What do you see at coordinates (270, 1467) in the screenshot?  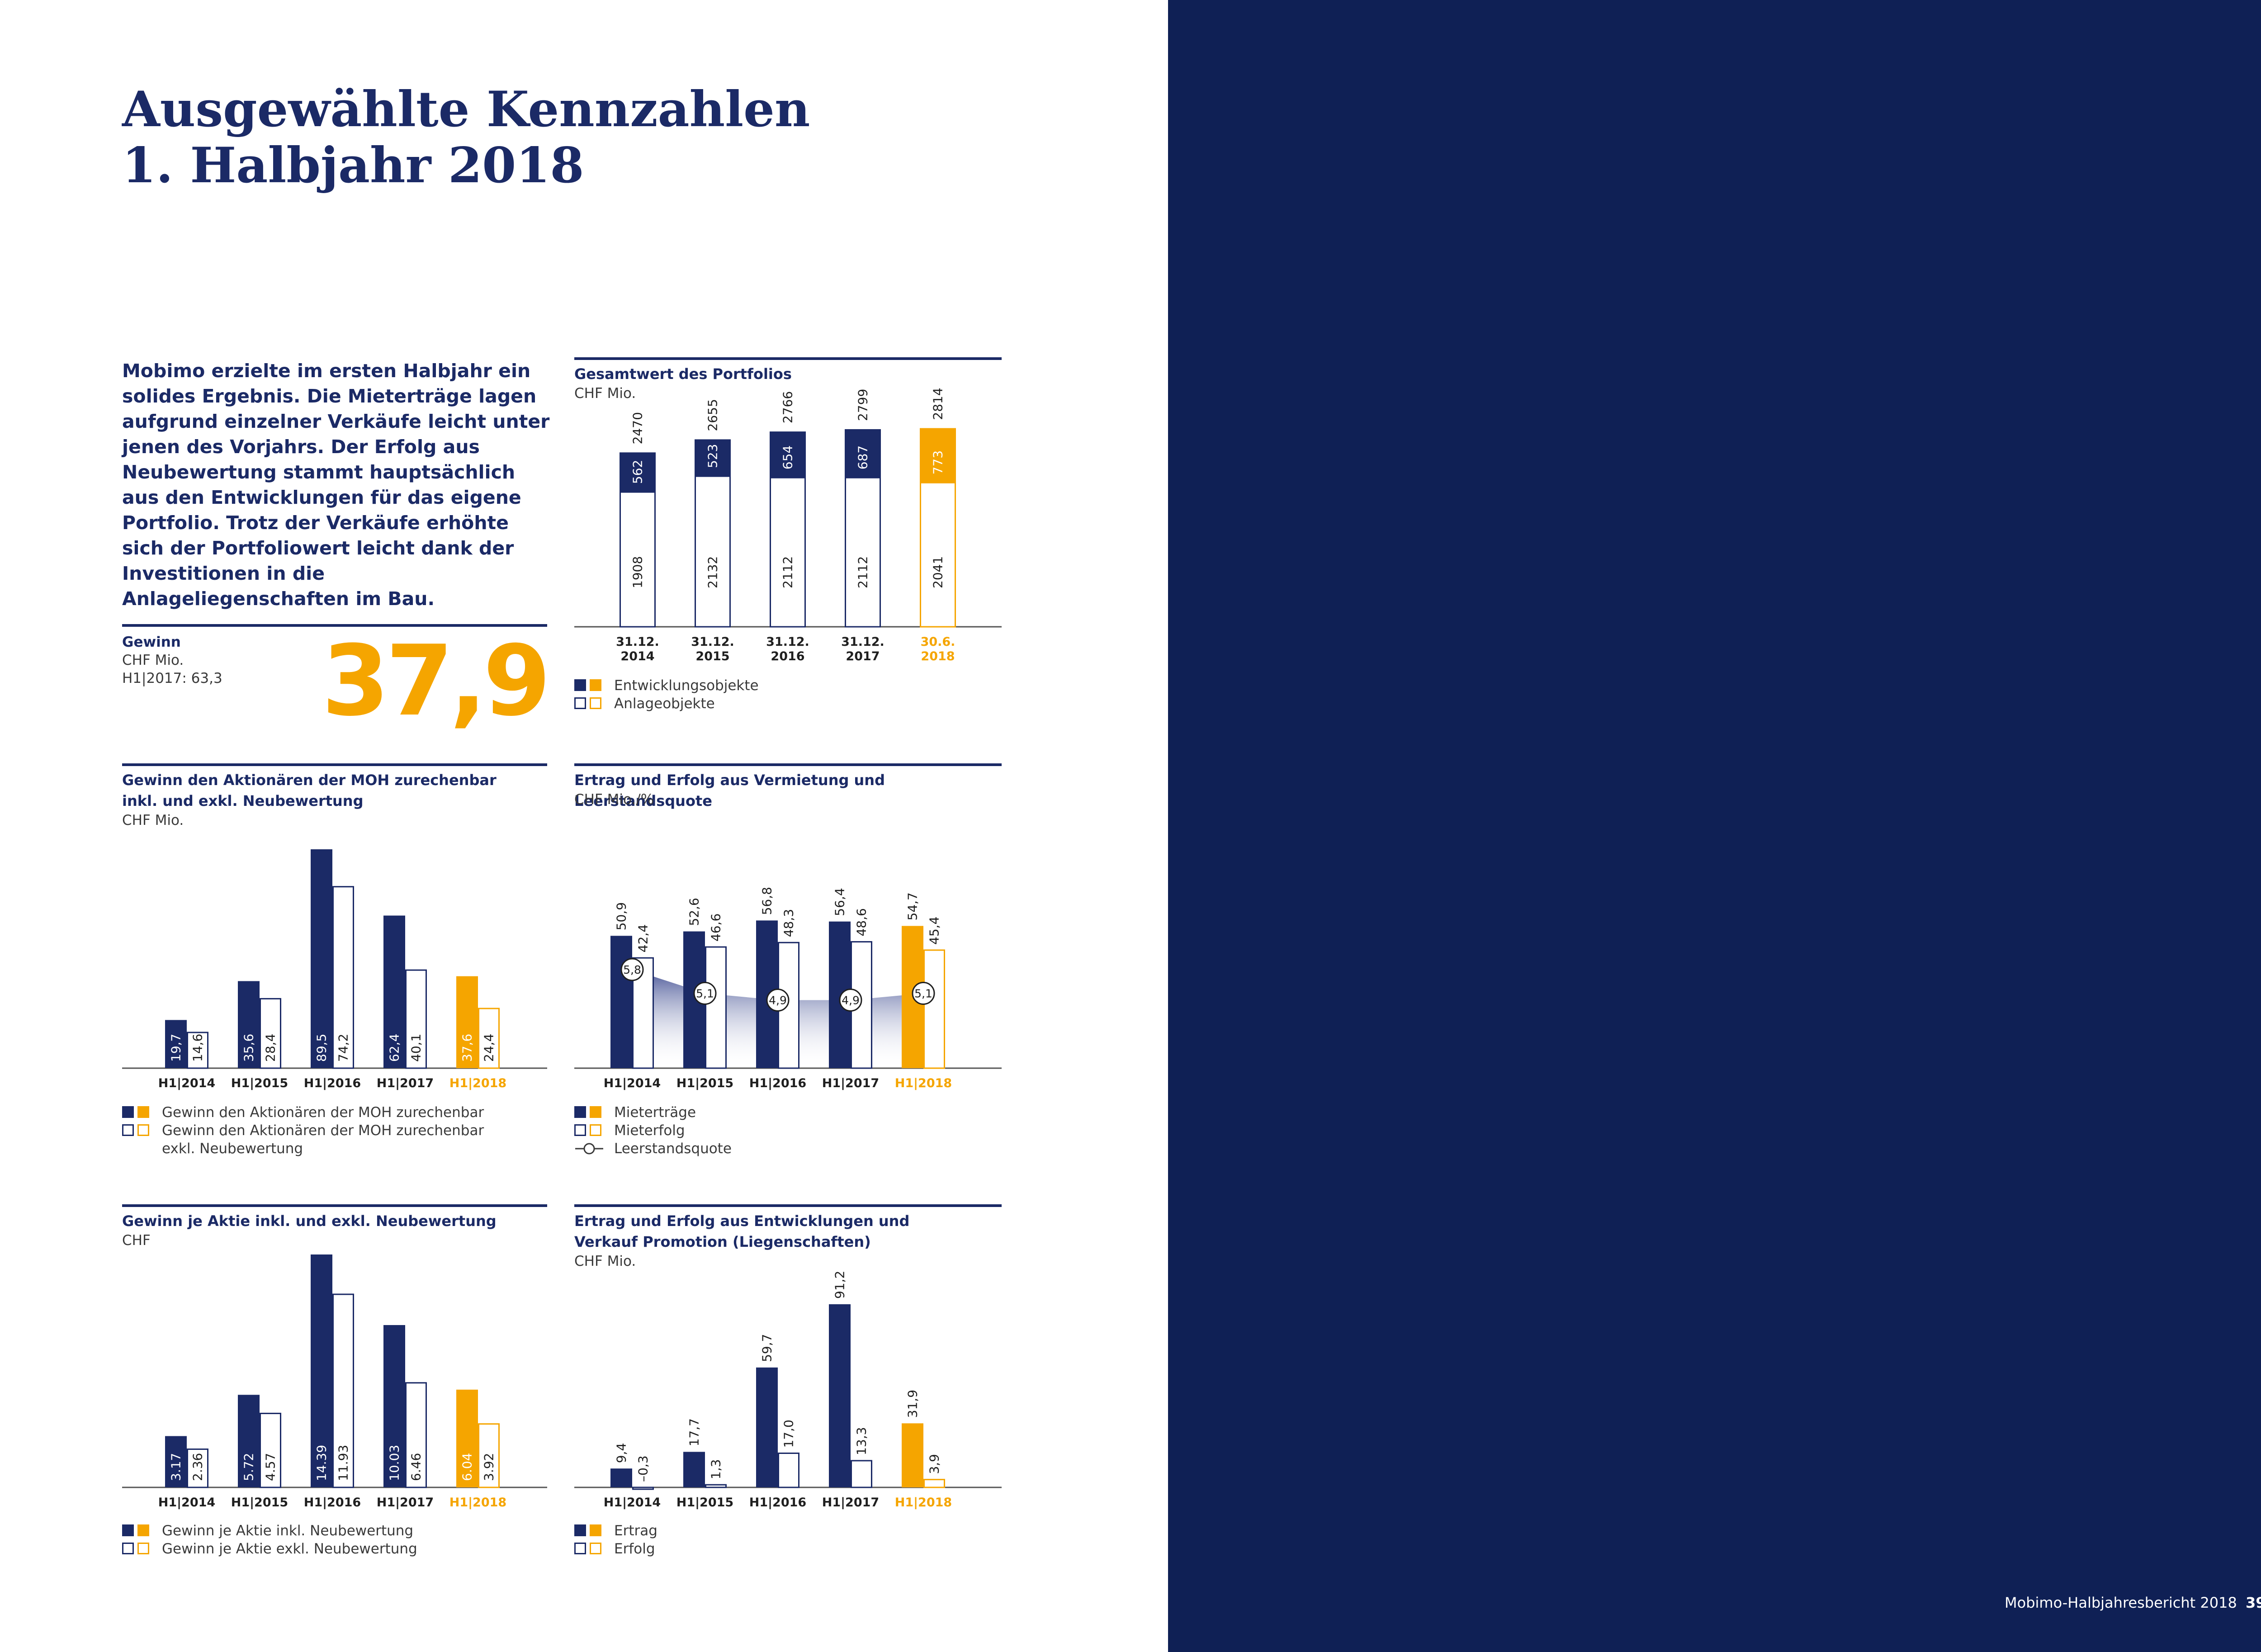 I see `bar-value-label: 4.57` at bounding box center [270, 1467].